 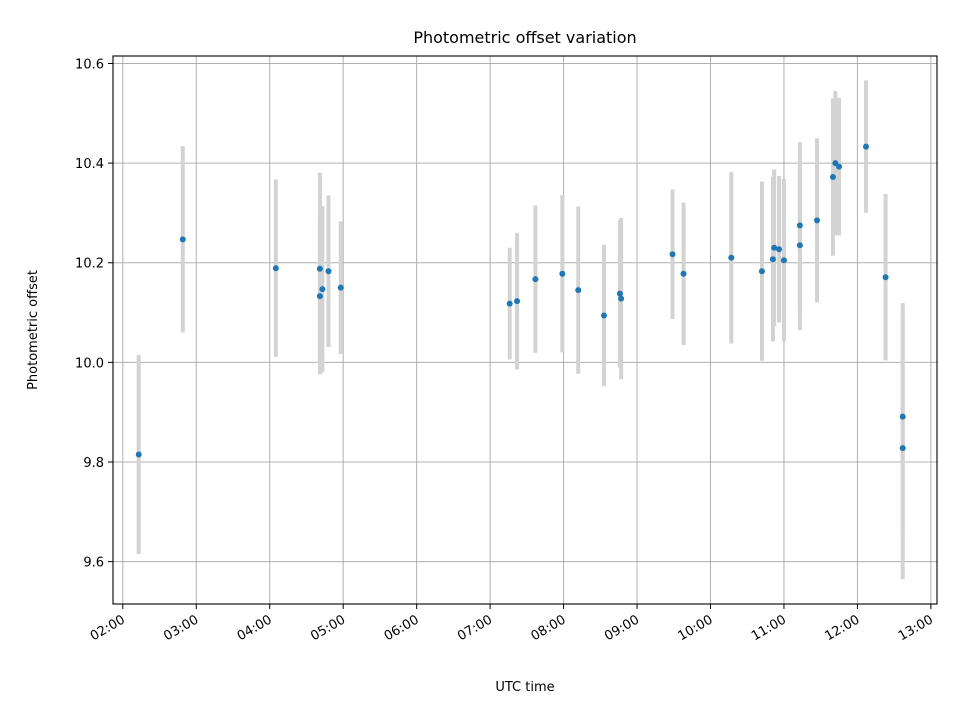 I want to click on y-axis-label: Photometric offset, so click(x=33, y=330).